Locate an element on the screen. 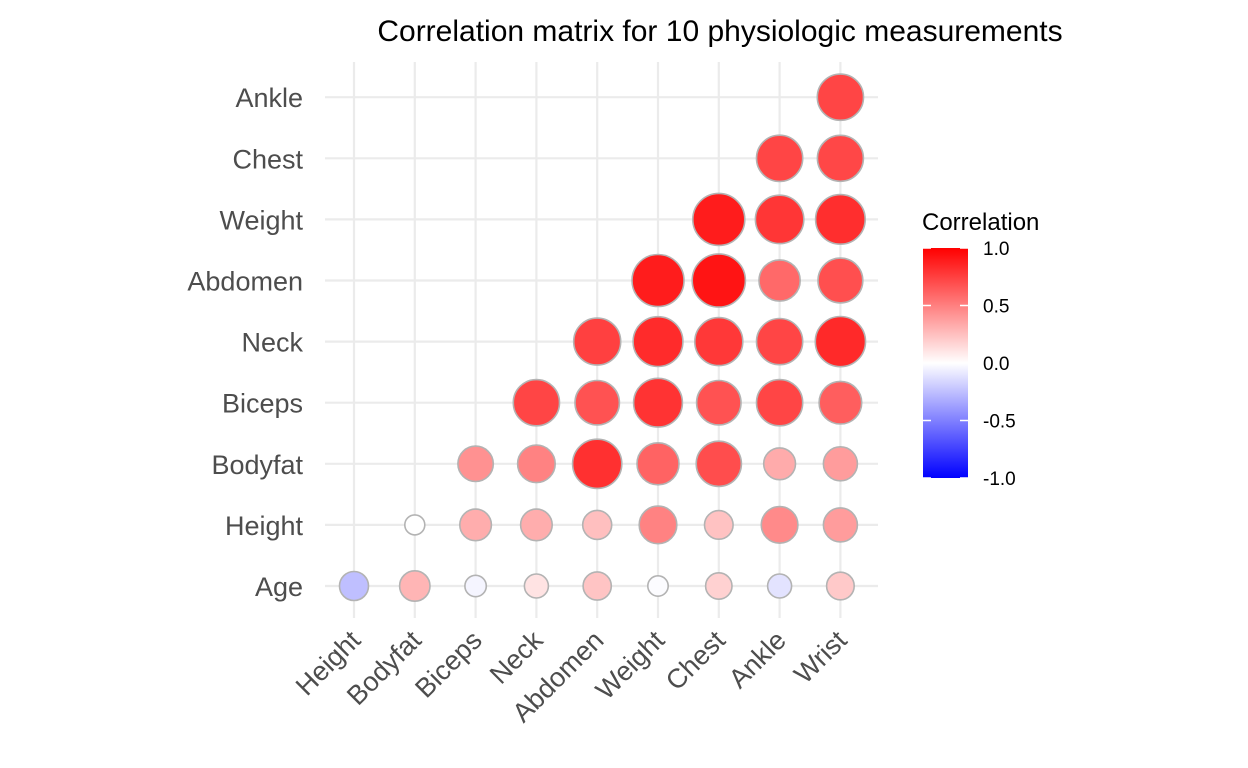  correlation-circle: Bodyfat / Abdomen: 0.81 is located at coordinates (597, 464).